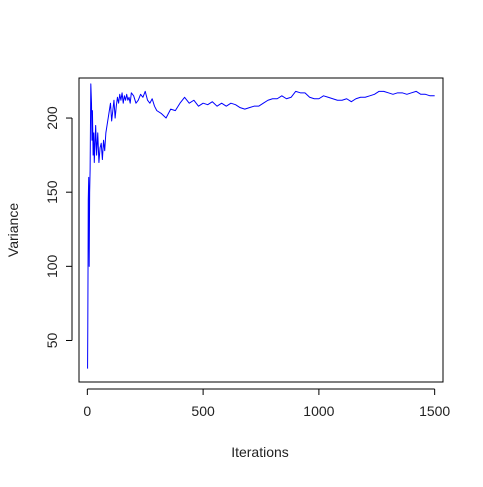 The image size is (483, 487). I want to click on x-tick-label: 500, so click(203, 411).